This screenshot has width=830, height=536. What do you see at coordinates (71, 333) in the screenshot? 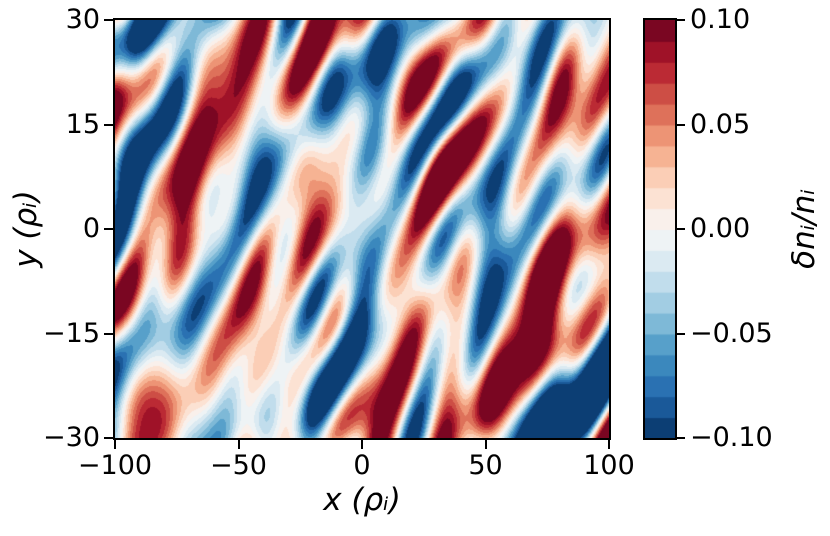
I see `y-tick-label: −15` at bounding box center [71, 333].